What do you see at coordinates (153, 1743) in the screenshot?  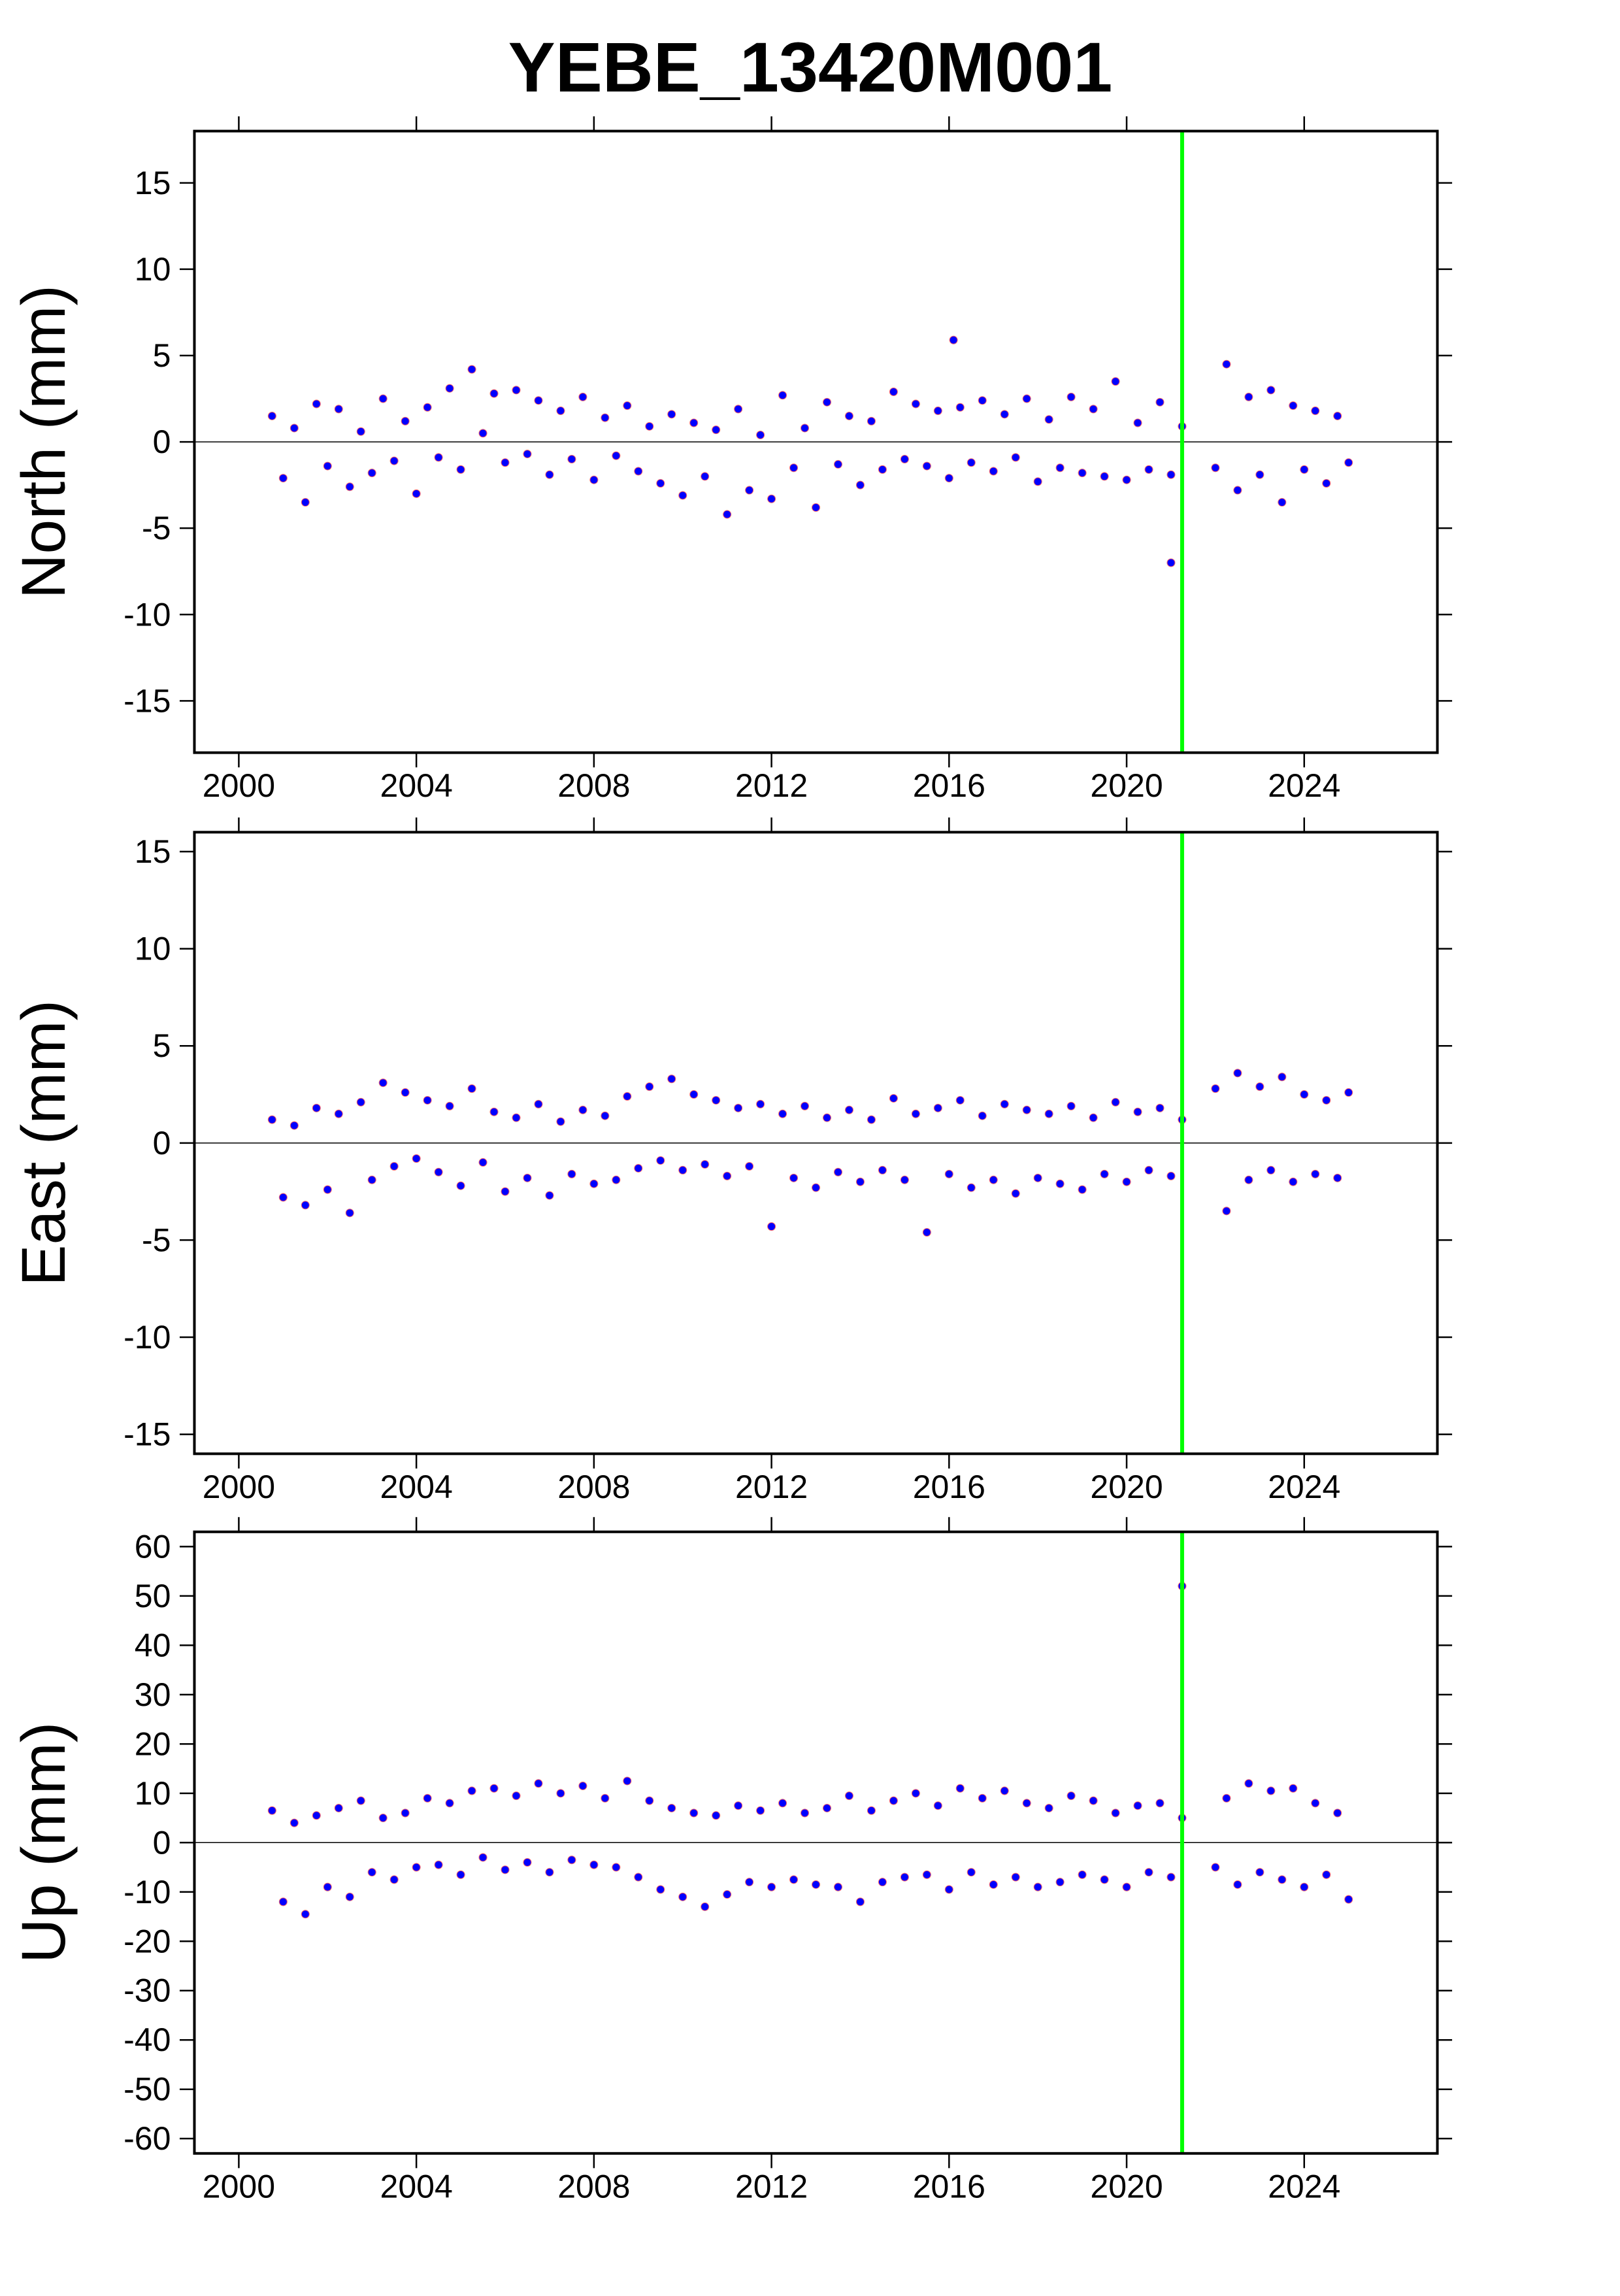 I see `y-tick-label: 20` at bounding box center [153, 1743].